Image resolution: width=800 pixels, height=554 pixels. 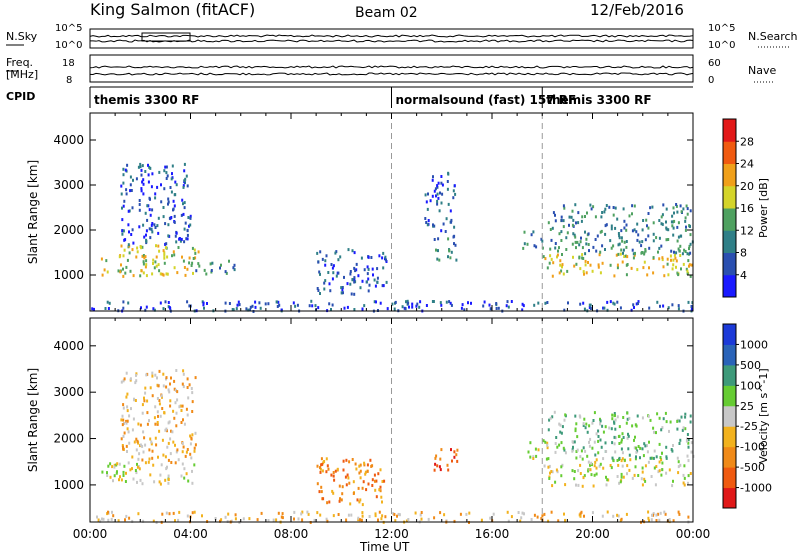 I want to click on colorbar-swatch, so click(x=729, y=219).